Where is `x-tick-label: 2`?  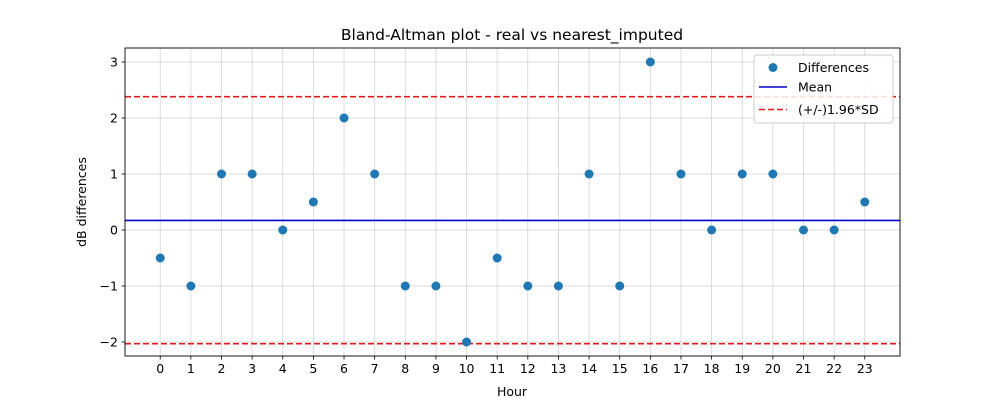 x-tick-label: 2 is located at coordinates (222, 368).